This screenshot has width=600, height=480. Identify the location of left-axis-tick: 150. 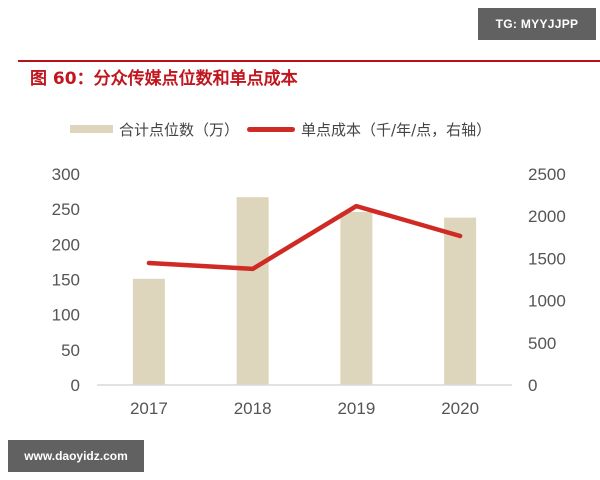
(66, 280).